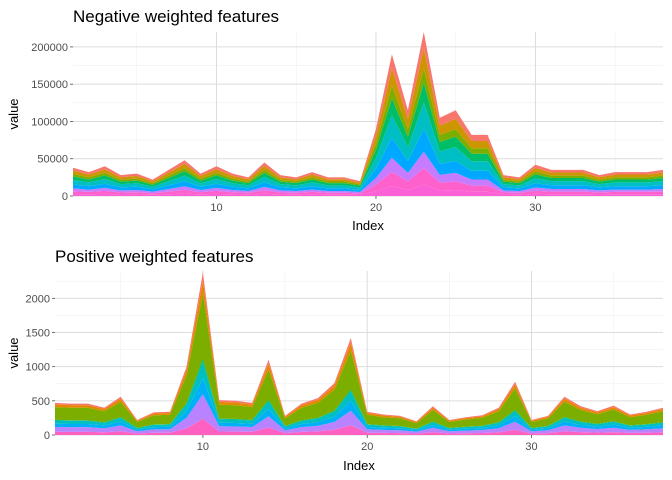 The image size is (672, 480). Describe the element at coordinates (52, 160) in the screenshot. I see `y-tick-label: 50000` at that location.